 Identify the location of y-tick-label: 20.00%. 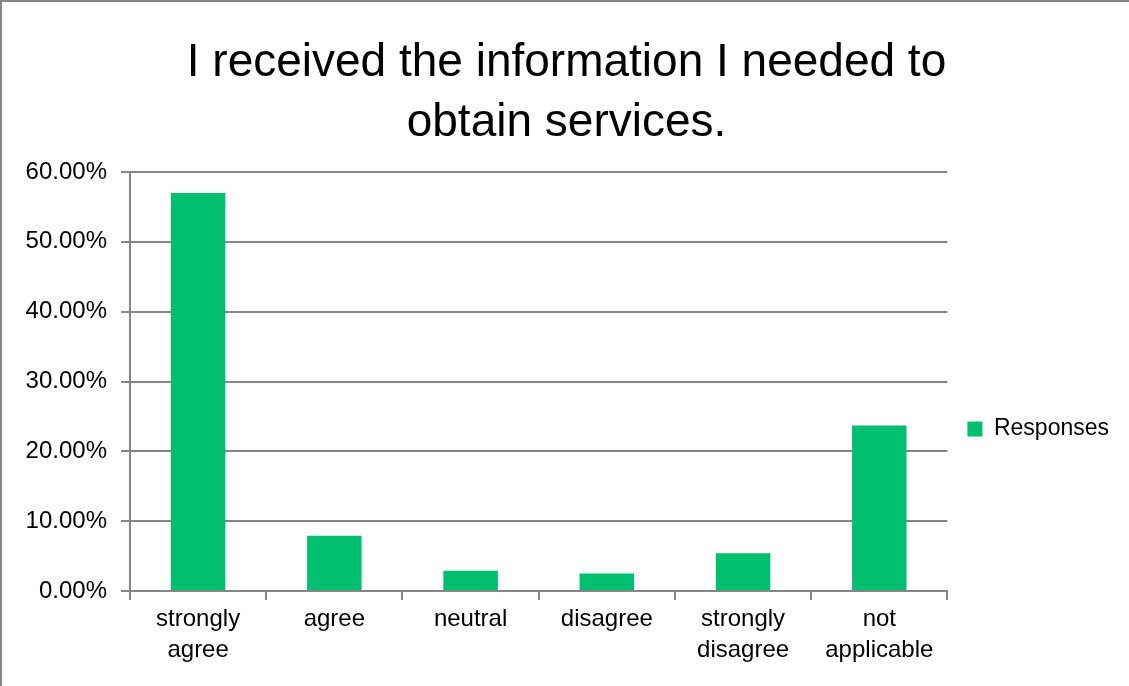
(66, 449).